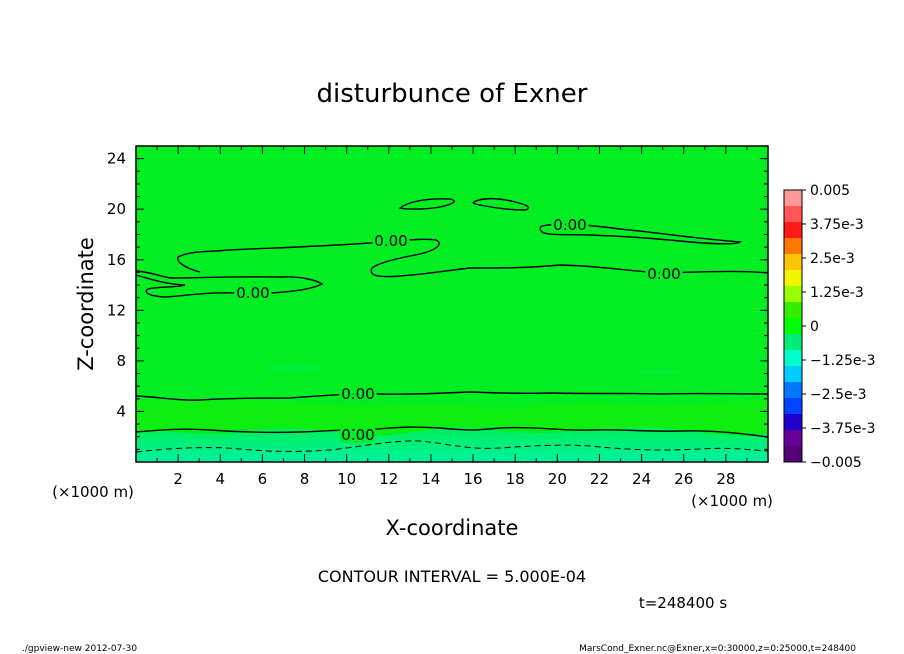 The height and width of the screenshot is (654, 904). What do you see at coordinates (305, 479) in the screenshot?
I see `x-tick-label: 8` at bounding box center [305, 479].